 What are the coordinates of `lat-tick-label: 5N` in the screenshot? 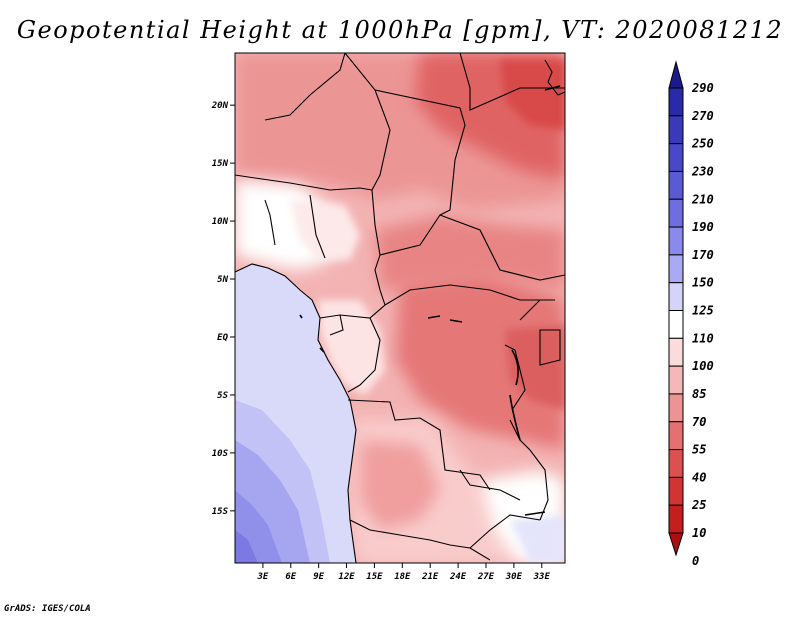 It's located at (222, 280).